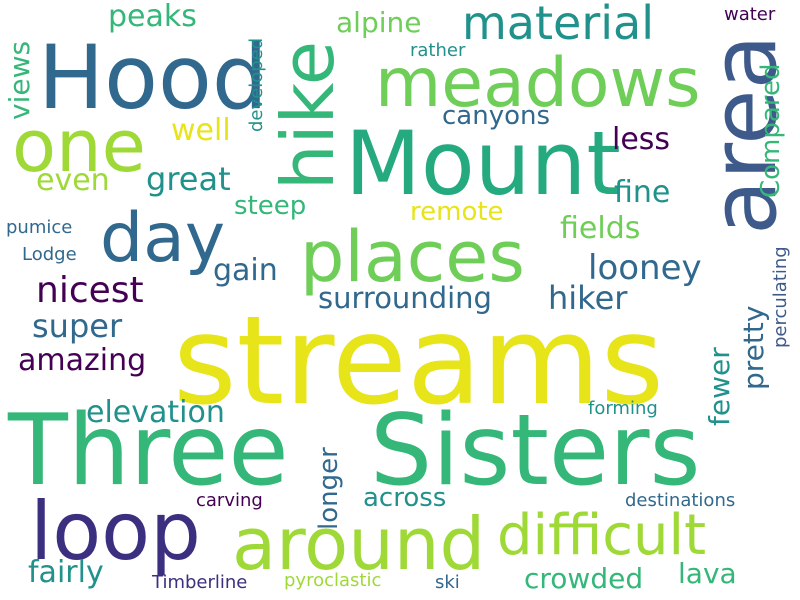 Image resolution: width=800 pixels, height=600 pixels. What do you see at coordinates (256, 84) in the screenshot?
I see `word-developed: developed` at bounding box center [256, 84].